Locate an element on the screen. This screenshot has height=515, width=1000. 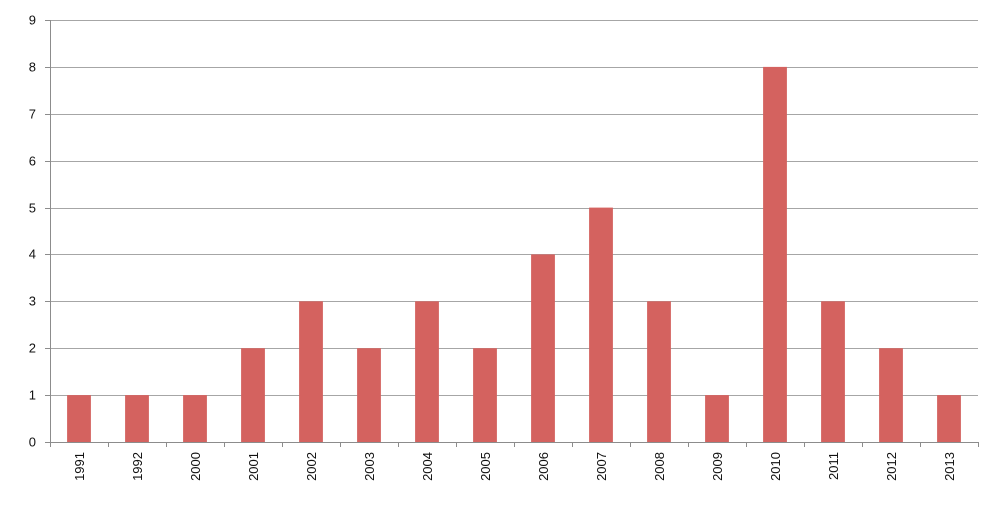
x-tick-label: 2005 is located at coordinates (485, 466).